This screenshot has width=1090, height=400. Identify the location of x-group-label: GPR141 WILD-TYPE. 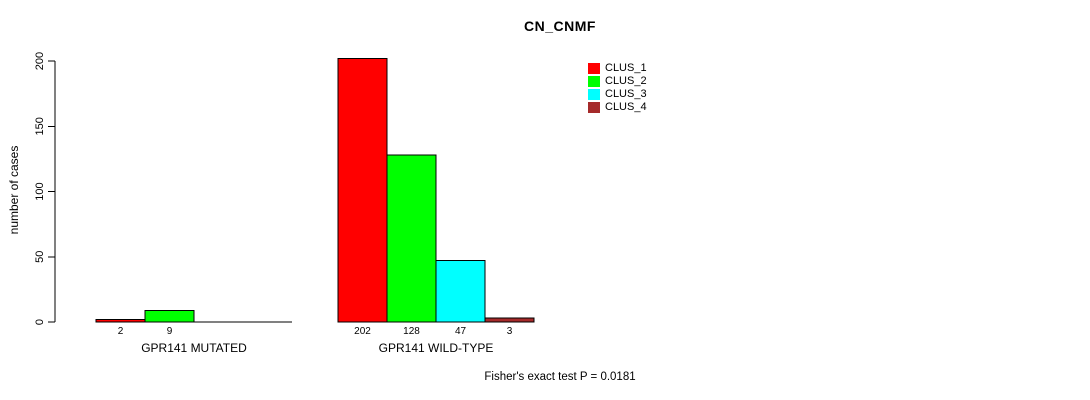
(436, 348).